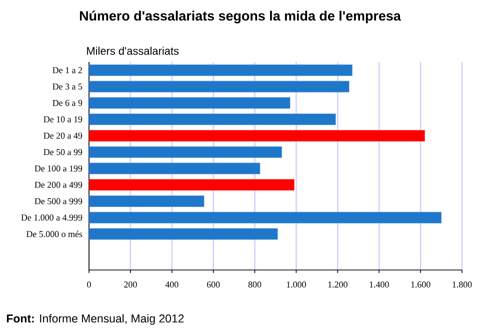 This screenshot has height=331, width=480. Describe the element at coordinates (58, 168) in the screenshot. I see `y-tick-label: De 100 a 199` at that location.